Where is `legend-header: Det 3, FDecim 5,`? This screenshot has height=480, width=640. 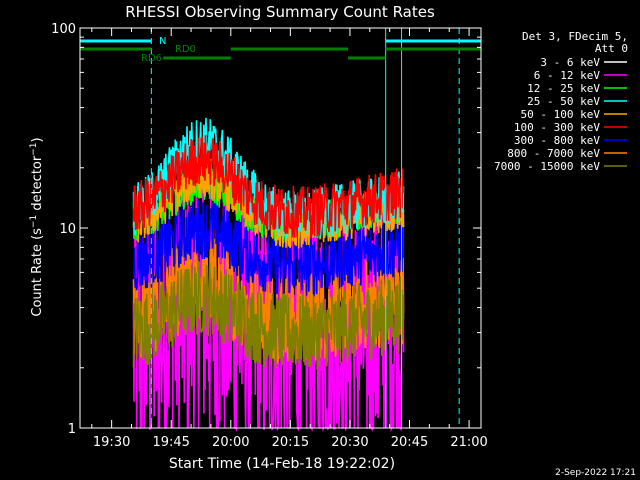 legend-header: Det 3, FDecim 5, is located at coordinates (575, 36).